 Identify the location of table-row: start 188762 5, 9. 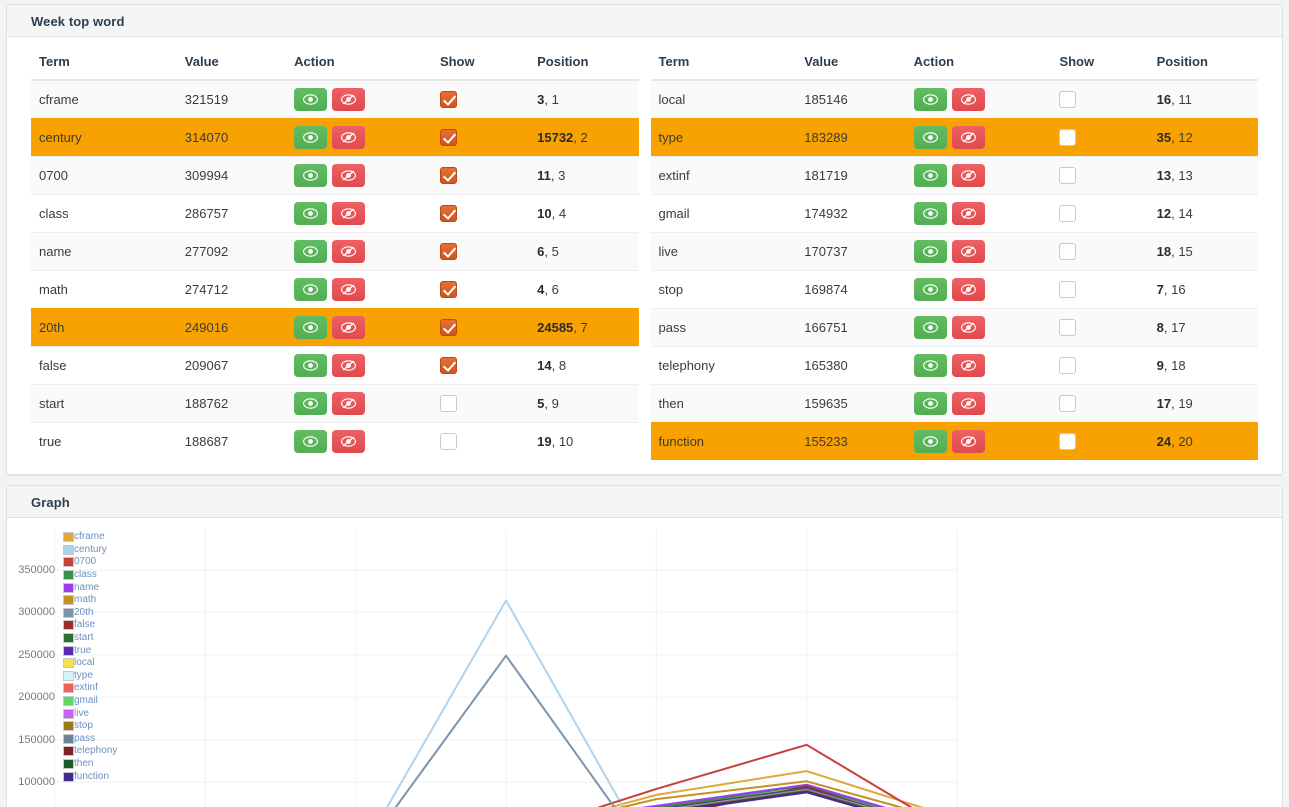
(335, 403).